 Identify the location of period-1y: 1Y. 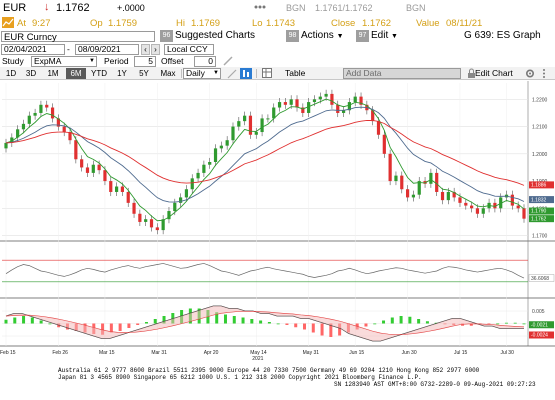
(122, 73).